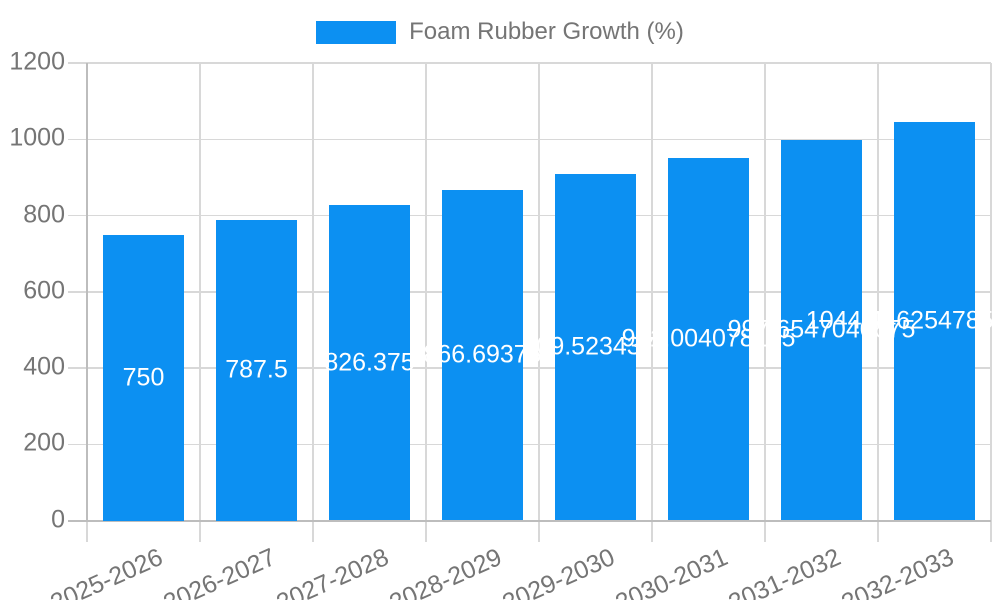 This screenshot has width=1000, height=600. Describe the element at coordinates (44, 213) in the screenshot. I see `y-axis-tick-label: 800` at that location.